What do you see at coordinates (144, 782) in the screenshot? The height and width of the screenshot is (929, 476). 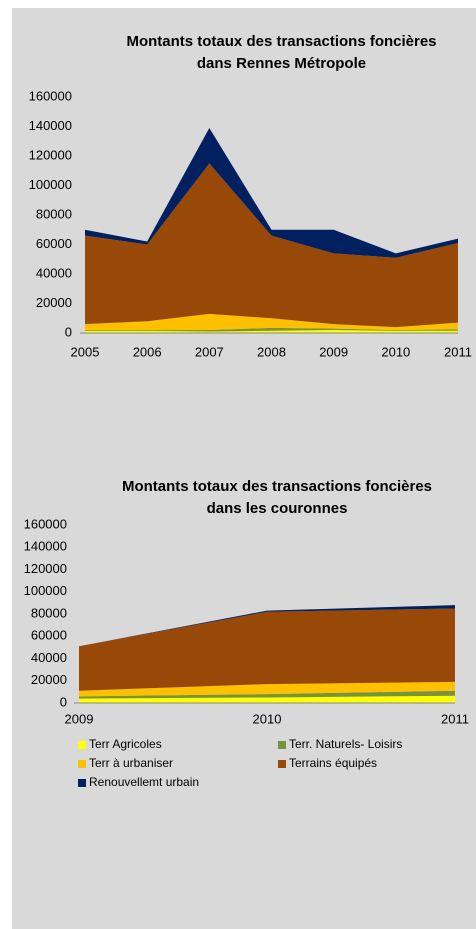 I see `legend-label: Renouvellemt urbain` at bounding box center [144, 782].